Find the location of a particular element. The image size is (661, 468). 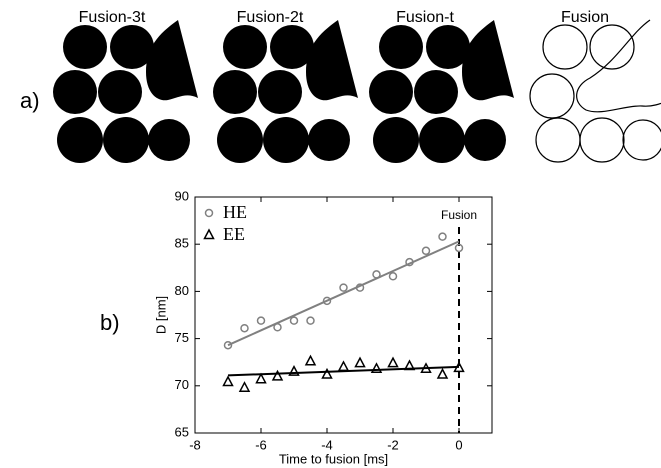

y-tick-label: 80 is located at coordinates (182, 290).